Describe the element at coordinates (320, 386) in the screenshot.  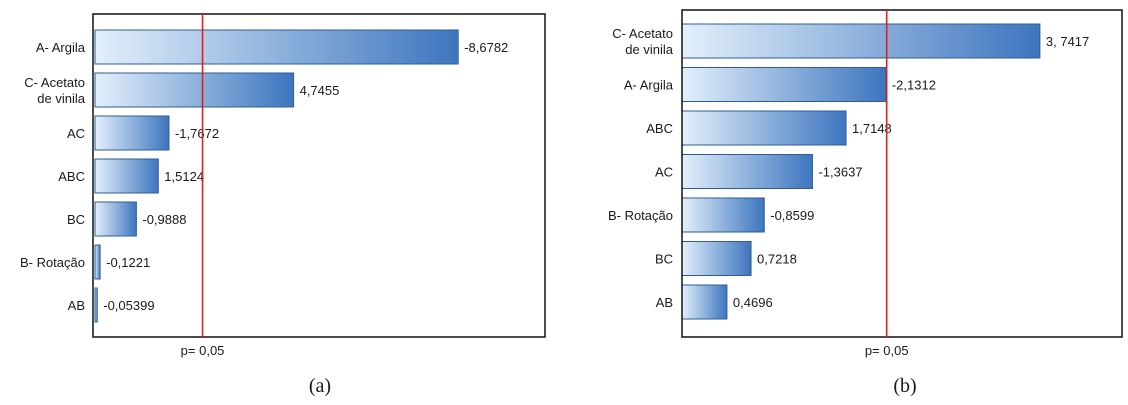
I see `panel-caption: (a)` at that location.